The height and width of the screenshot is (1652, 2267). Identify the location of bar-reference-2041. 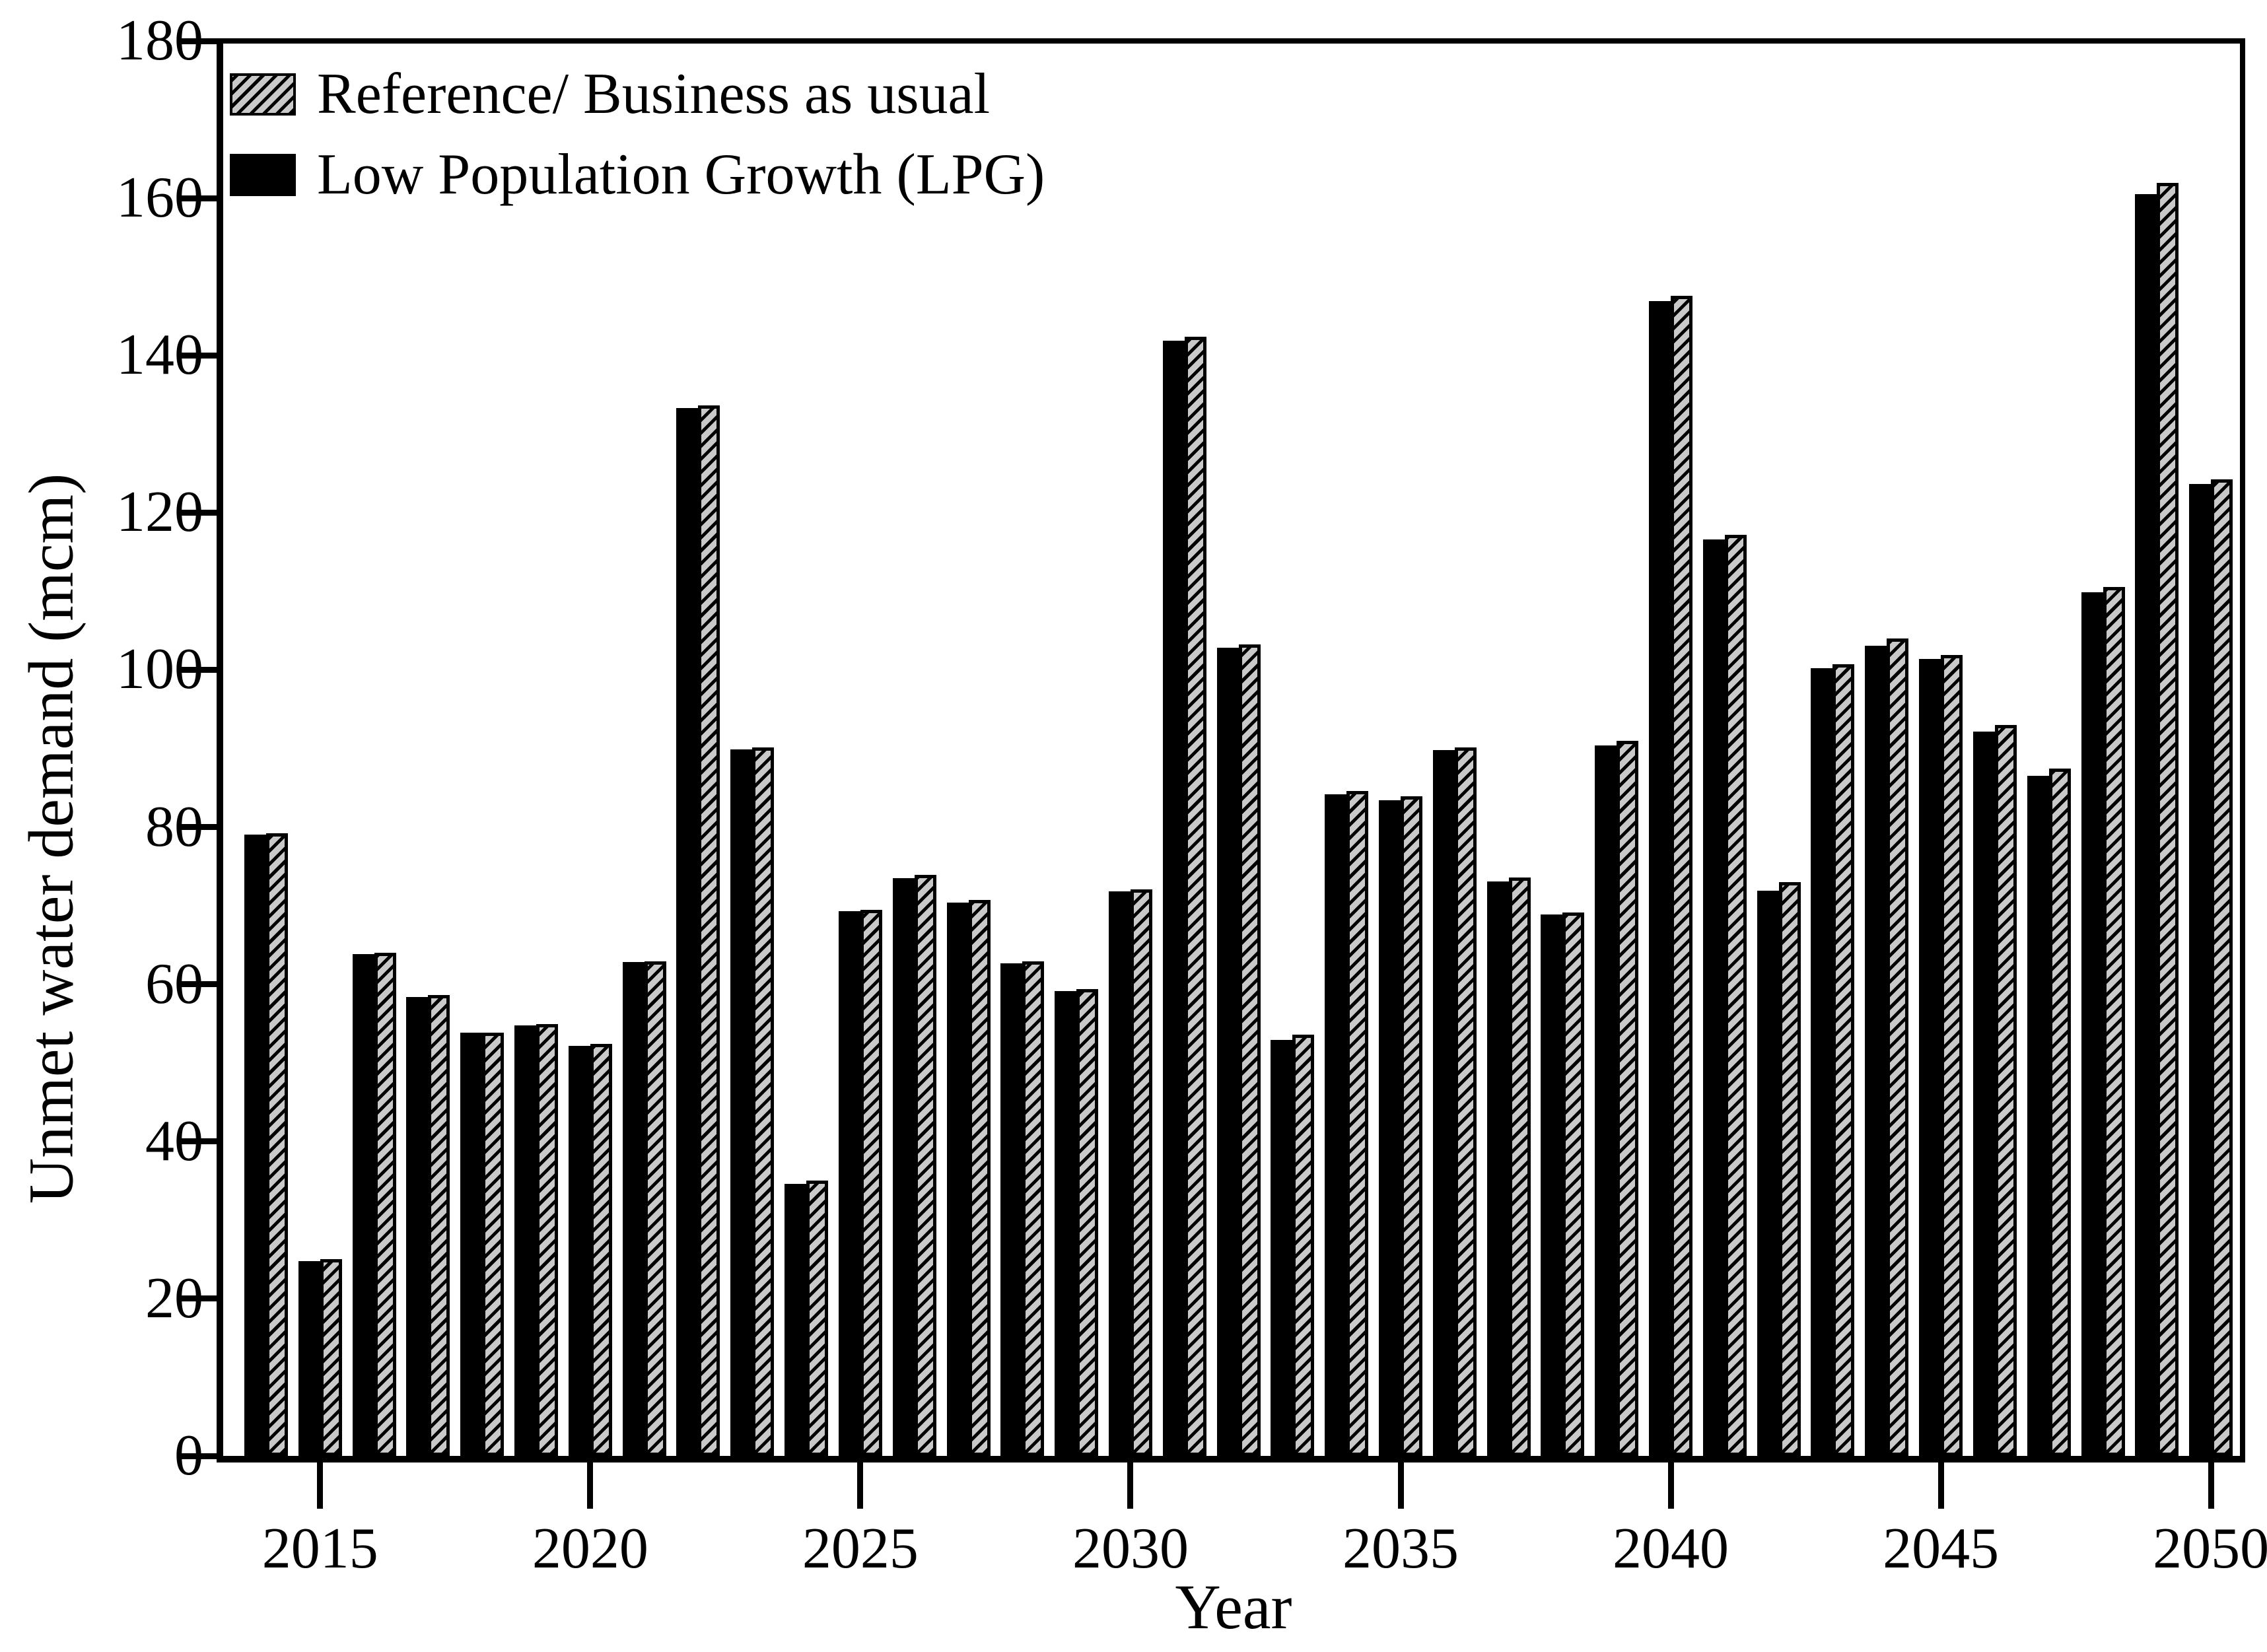
(1735, 995).